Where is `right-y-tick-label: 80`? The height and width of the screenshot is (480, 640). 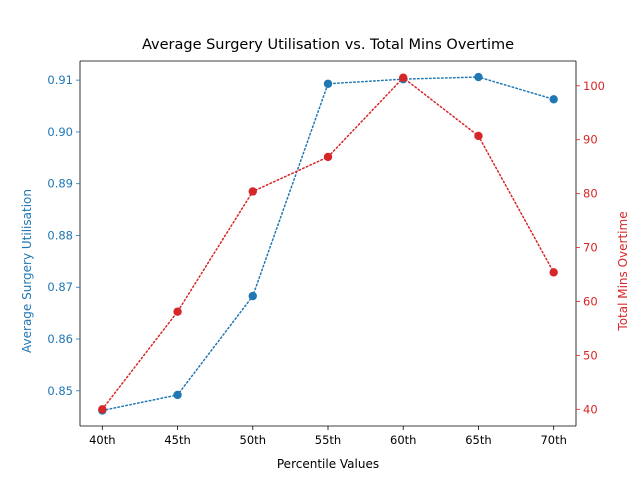 right-y-tick-label: 80 is located at coordinates (590, 194).